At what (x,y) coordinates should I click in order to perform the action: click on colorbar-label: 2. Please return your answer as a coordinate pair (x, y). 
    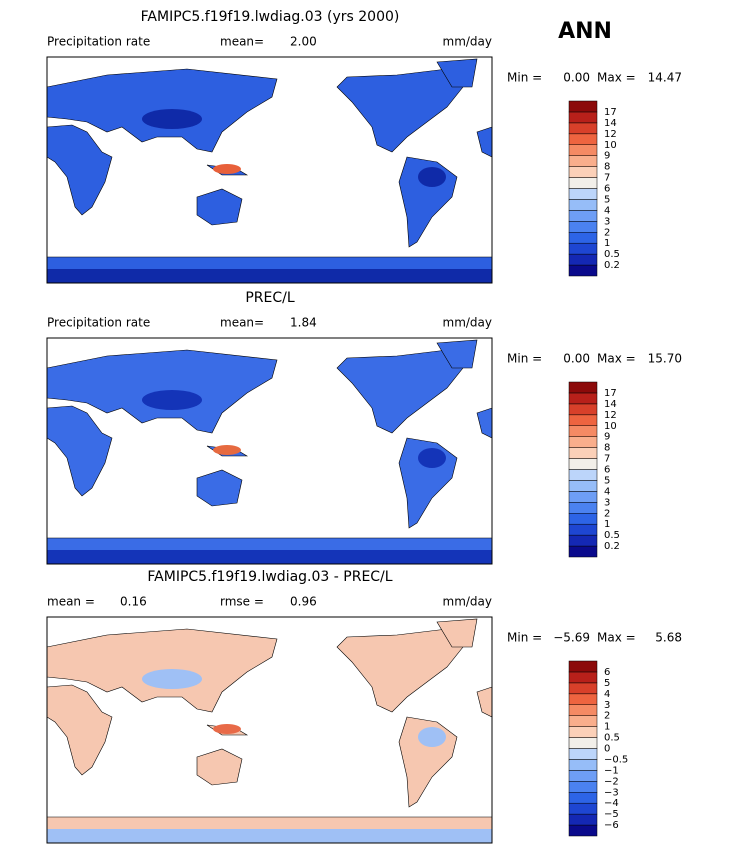
    Looking at the image, I should click on (607, 232).